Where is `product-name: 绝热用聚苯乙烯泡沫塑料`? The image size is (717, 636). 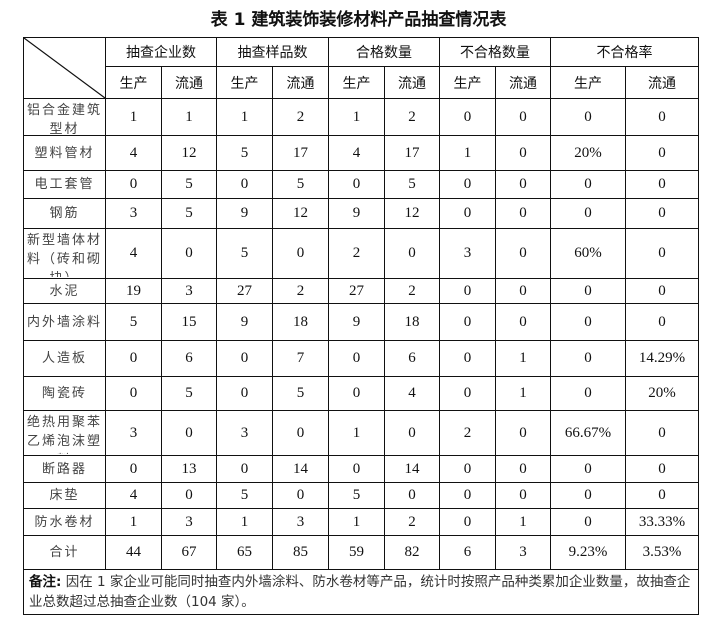 product-name: 绝热用聚苯乙烯泡沫塑料 is located at coordinates (64, 434).